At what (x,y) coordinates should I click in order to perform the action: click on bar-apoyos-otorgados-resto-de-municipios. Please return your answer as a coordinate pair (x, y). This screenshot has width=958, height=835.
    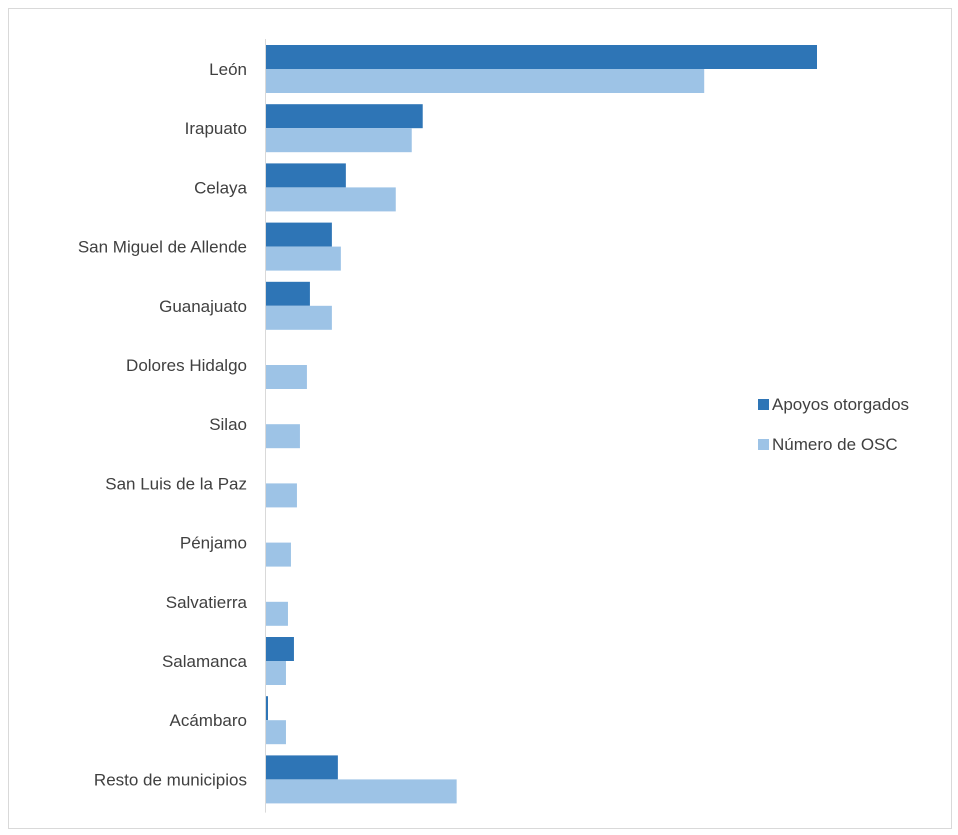
    Looking at the image, I should click on (302, 767).